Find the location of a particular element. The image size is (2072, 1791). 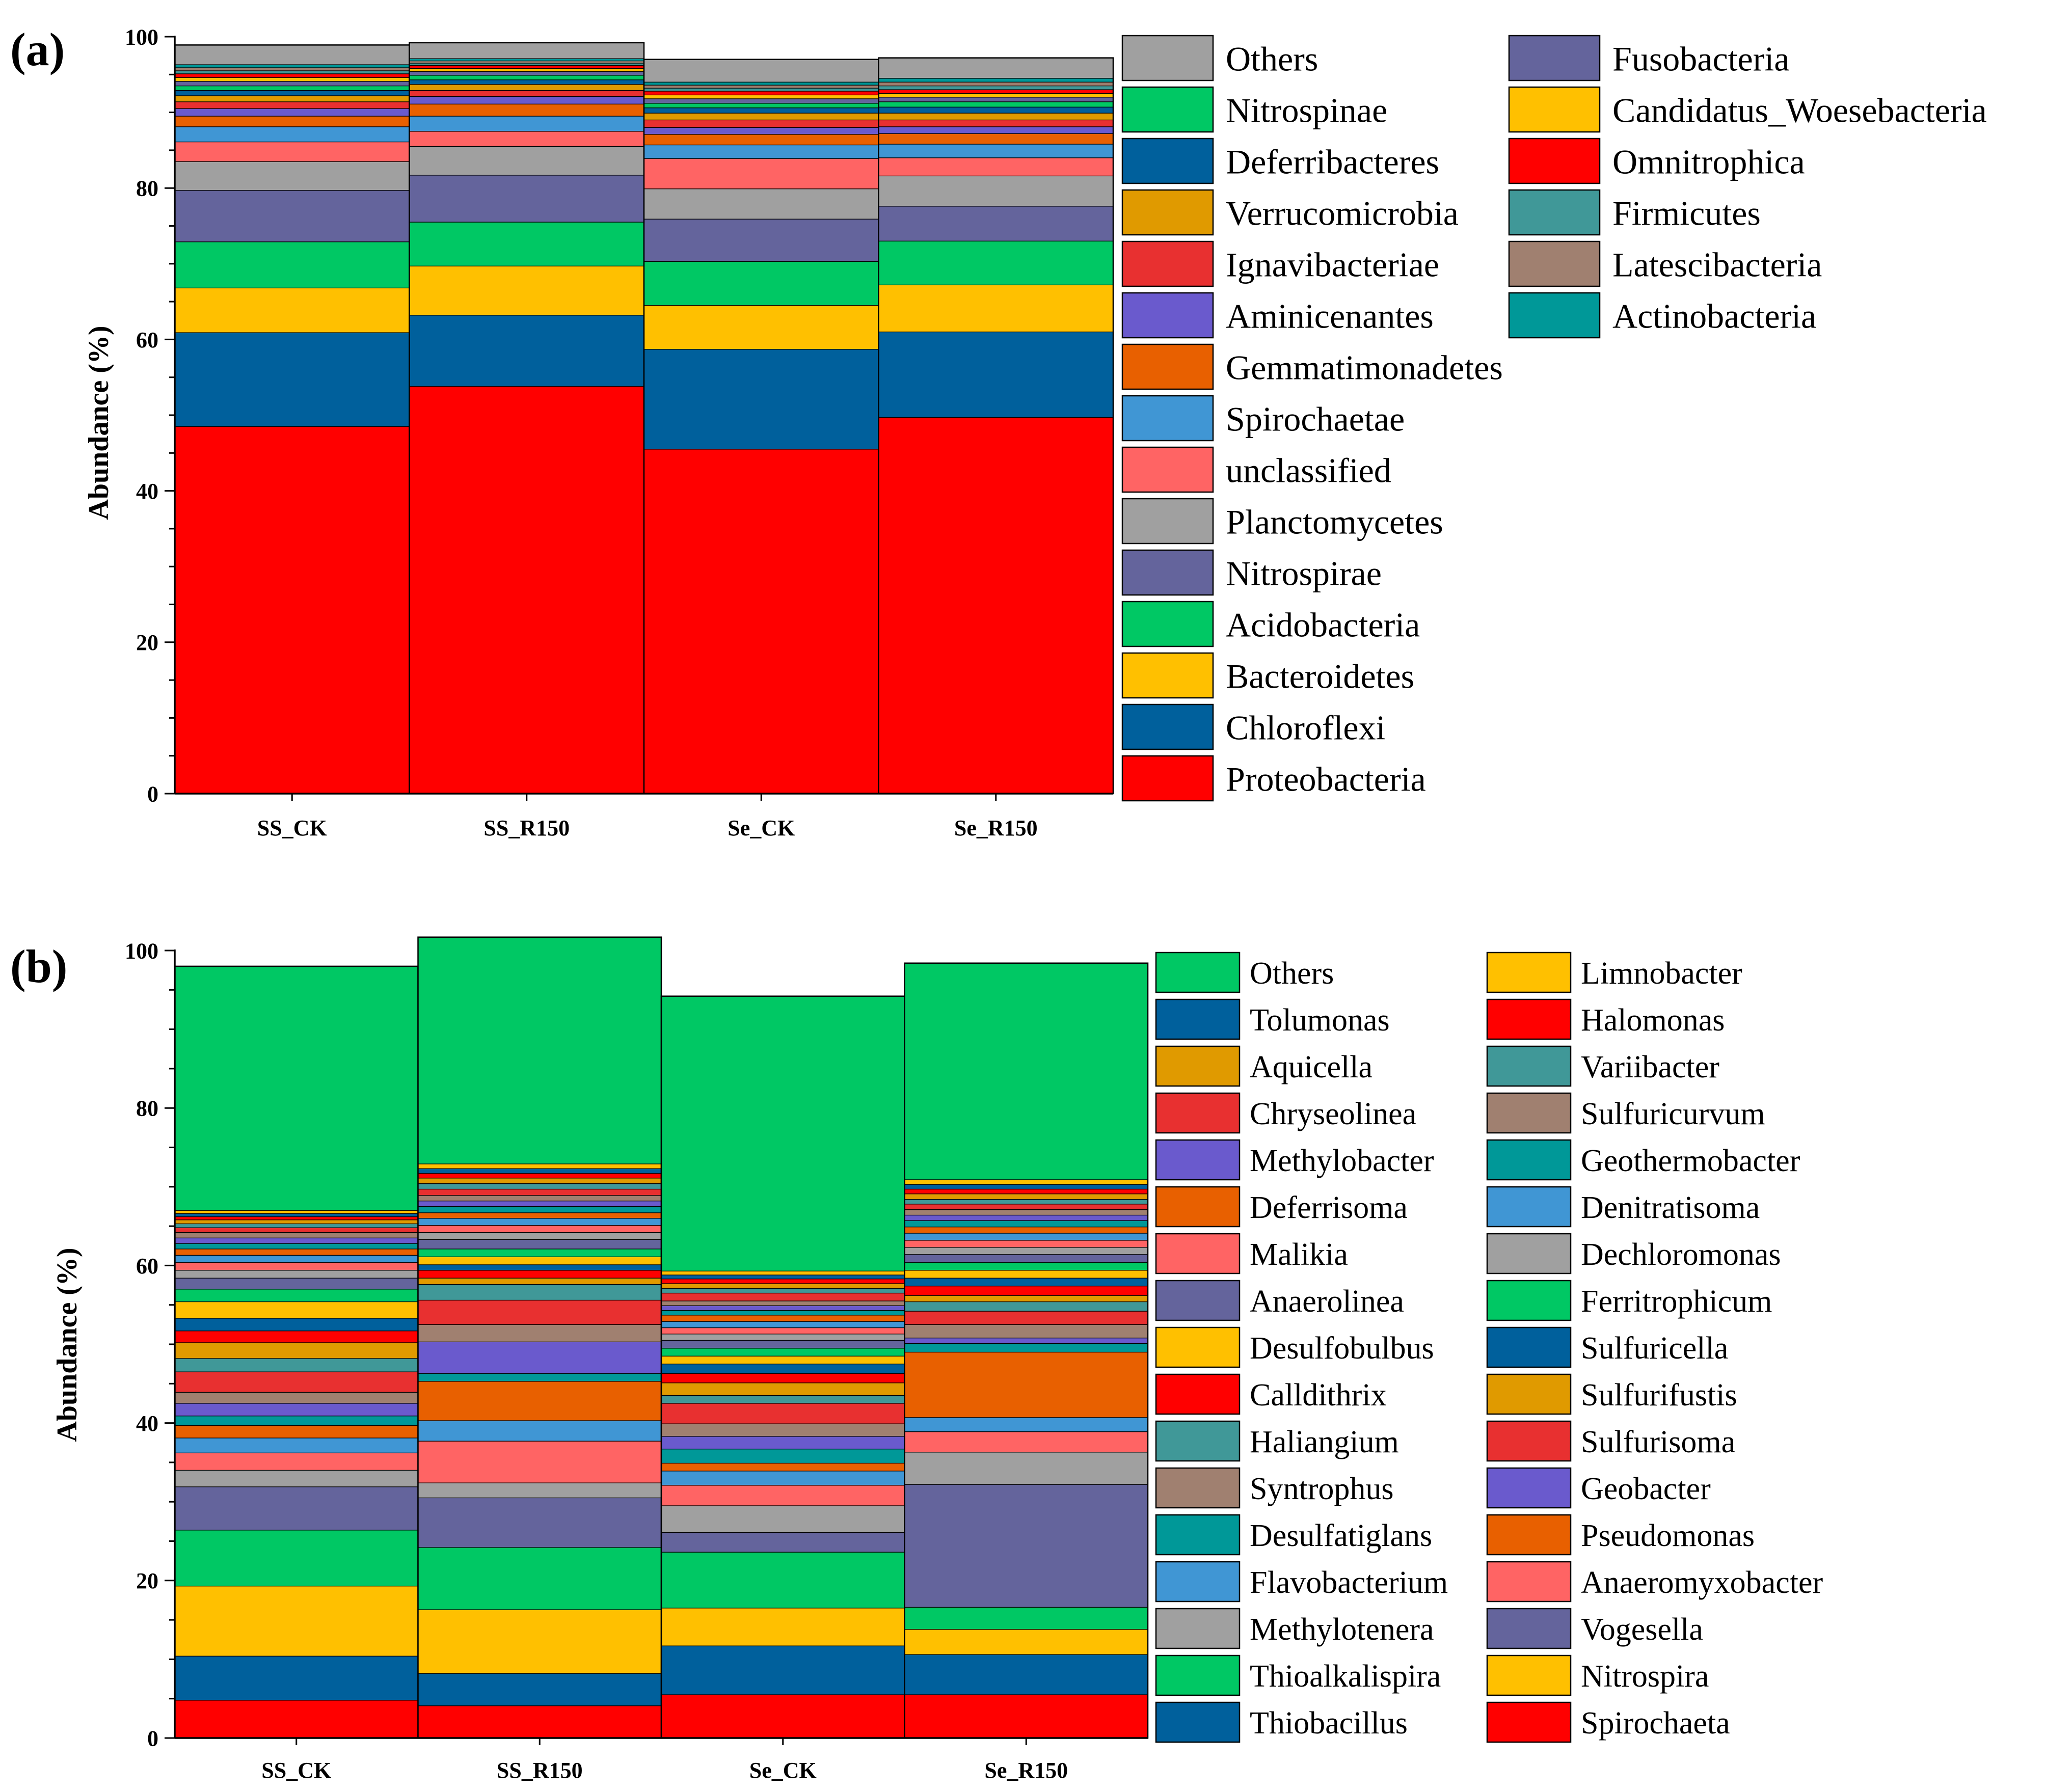

legend-label: Chloroflexi is located at coordinates (1306, 728).